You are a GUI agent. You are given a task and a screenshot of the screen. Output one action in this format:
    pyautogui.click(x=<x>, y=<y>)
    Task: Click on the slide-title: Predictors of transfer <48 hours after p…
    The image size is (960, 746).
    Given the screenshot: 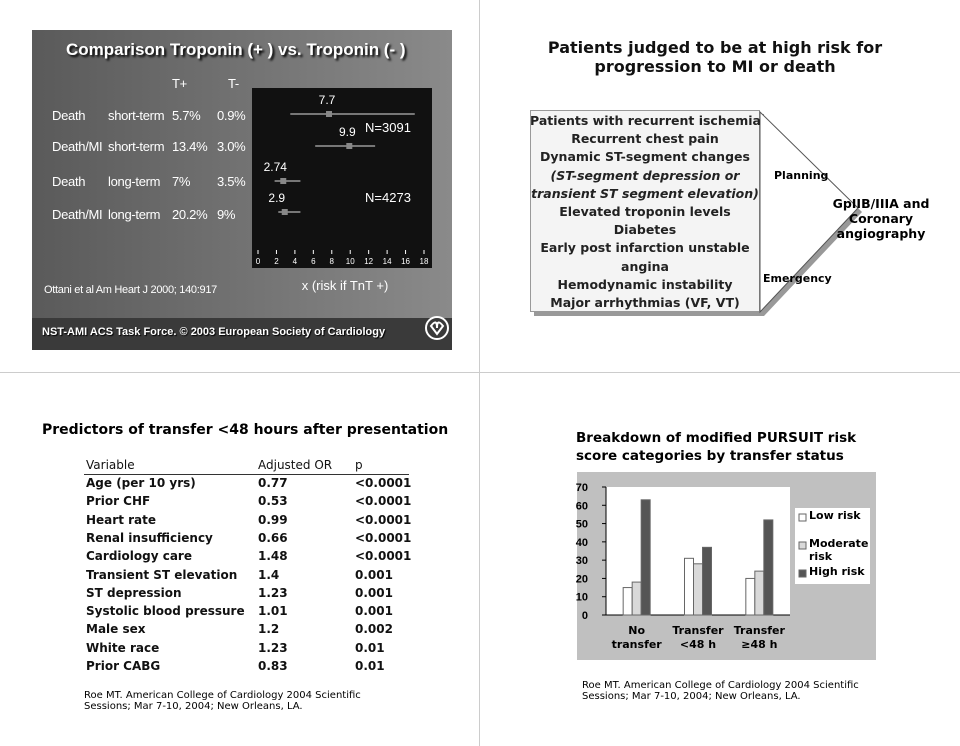 What is the action you would take?
    pyautogui.click(x=245, y=430)
    